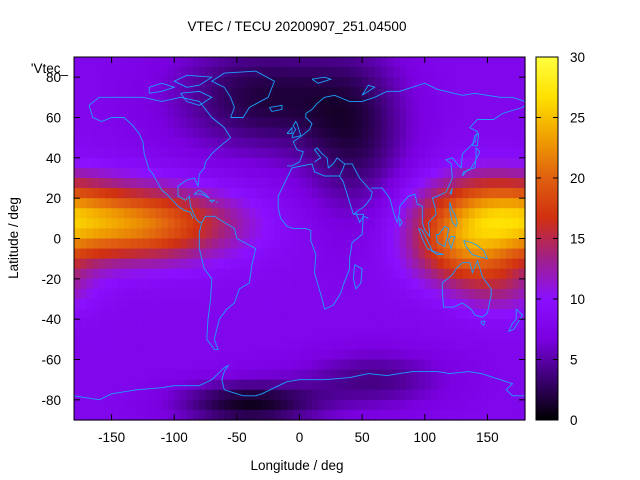 Image resolution: width=640 pixels, height=480 pixels. Describe the element at coordinates (437, 253) in the screenshot. I see `coastline` at that location.